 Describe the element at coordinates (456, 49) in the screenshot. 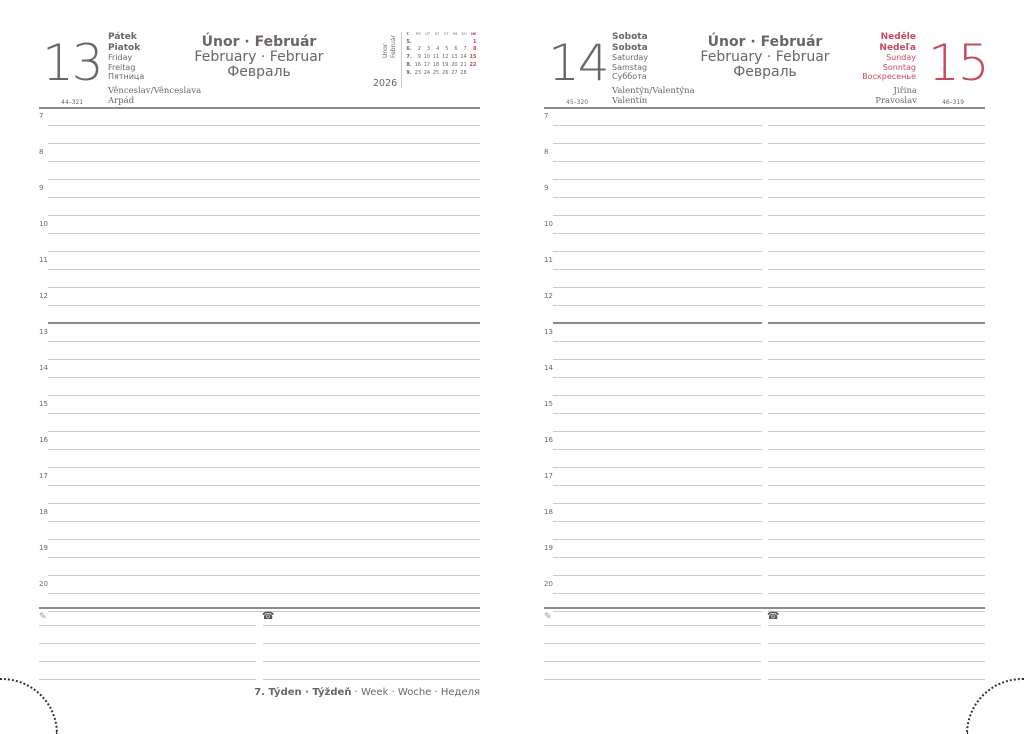

I see `mini-cal-cell: 6` at that location.